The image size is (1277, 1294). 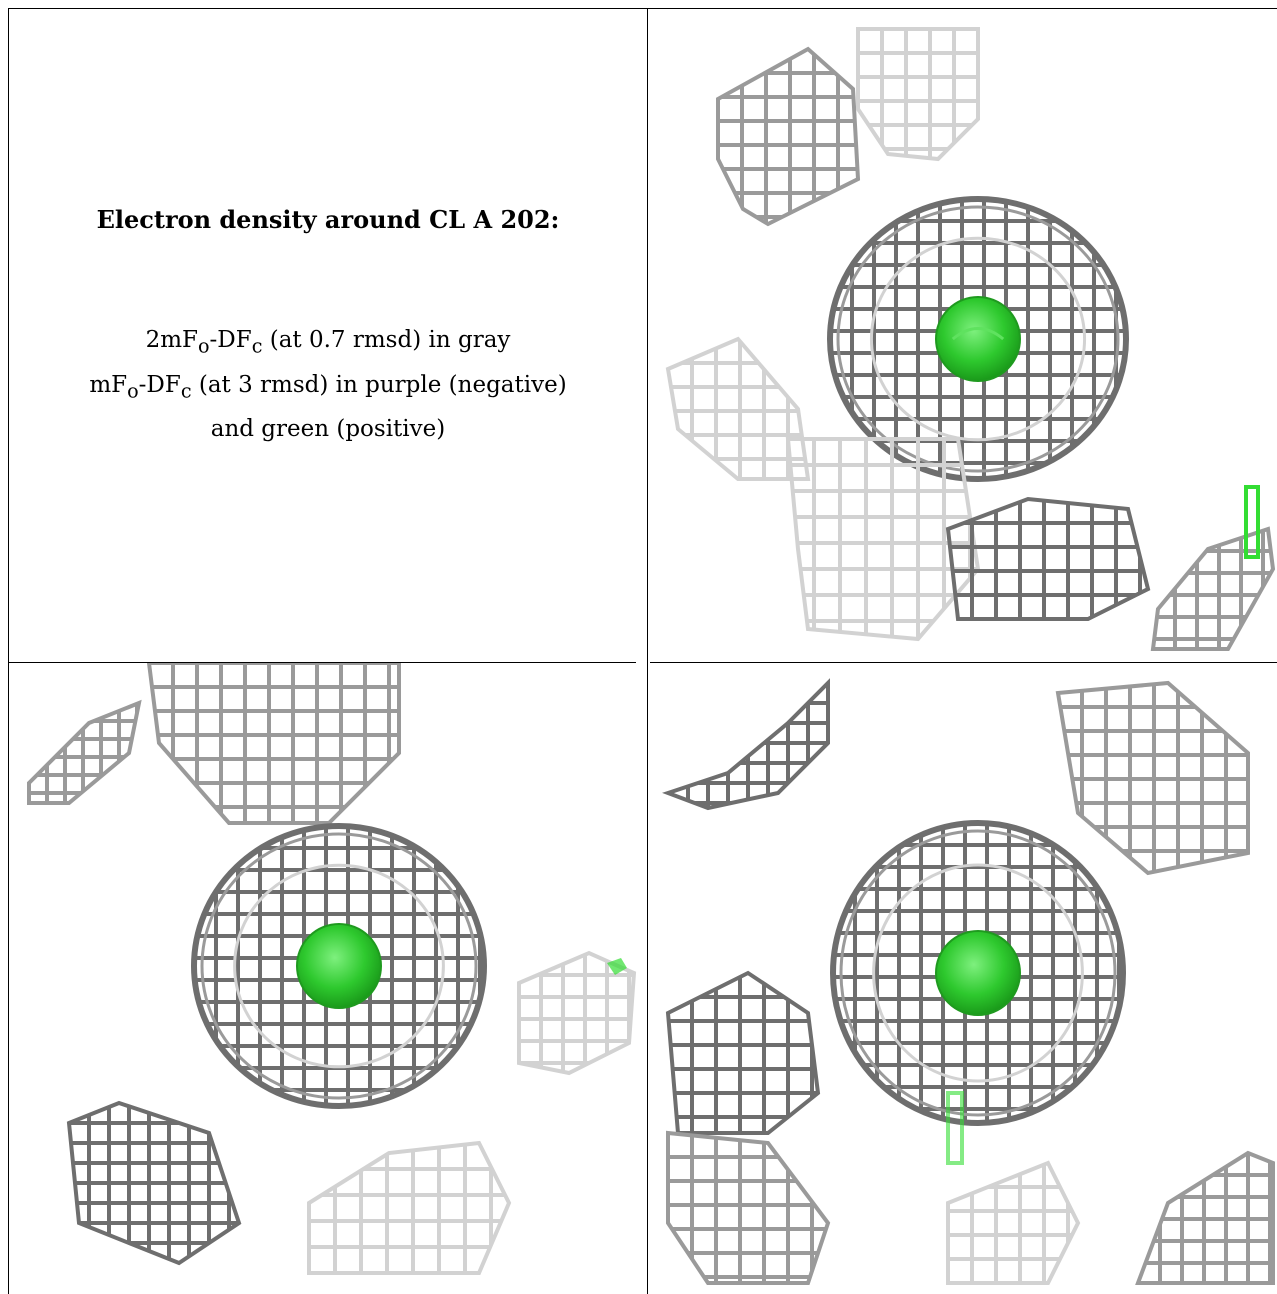 I want to click on mesh-fragment-left, so click(x=738, y=408).